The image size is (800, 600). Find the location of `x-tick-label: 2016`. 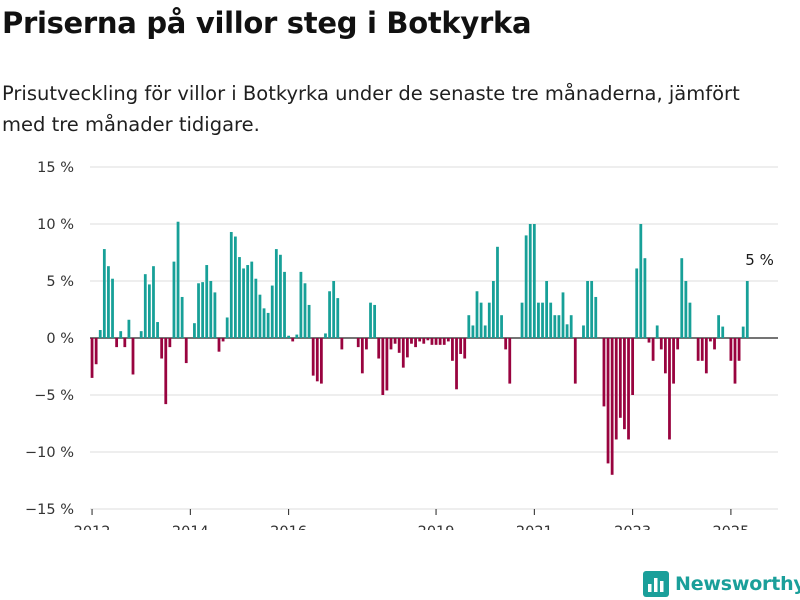

x-tick-label: 2016 is located at coordinates (288, 527).